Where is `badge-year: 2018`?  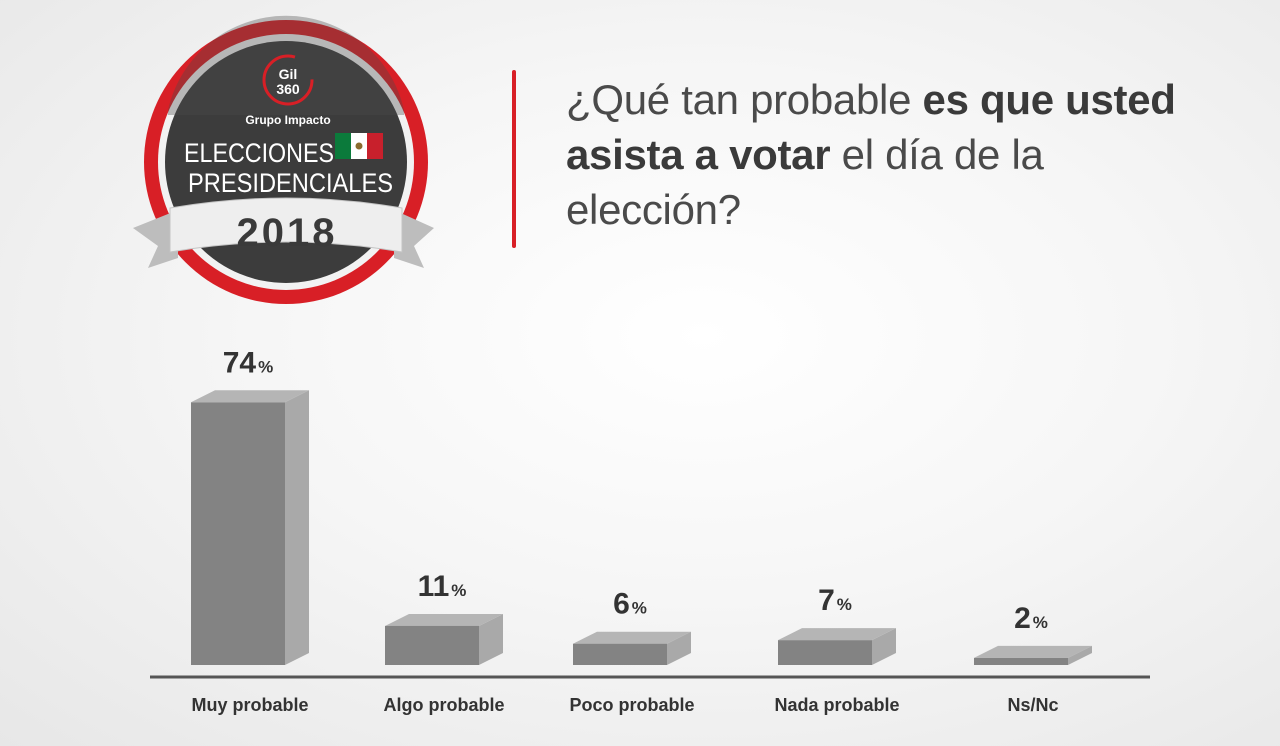
badge-year: 2018 is located at coordinates (287, 233).